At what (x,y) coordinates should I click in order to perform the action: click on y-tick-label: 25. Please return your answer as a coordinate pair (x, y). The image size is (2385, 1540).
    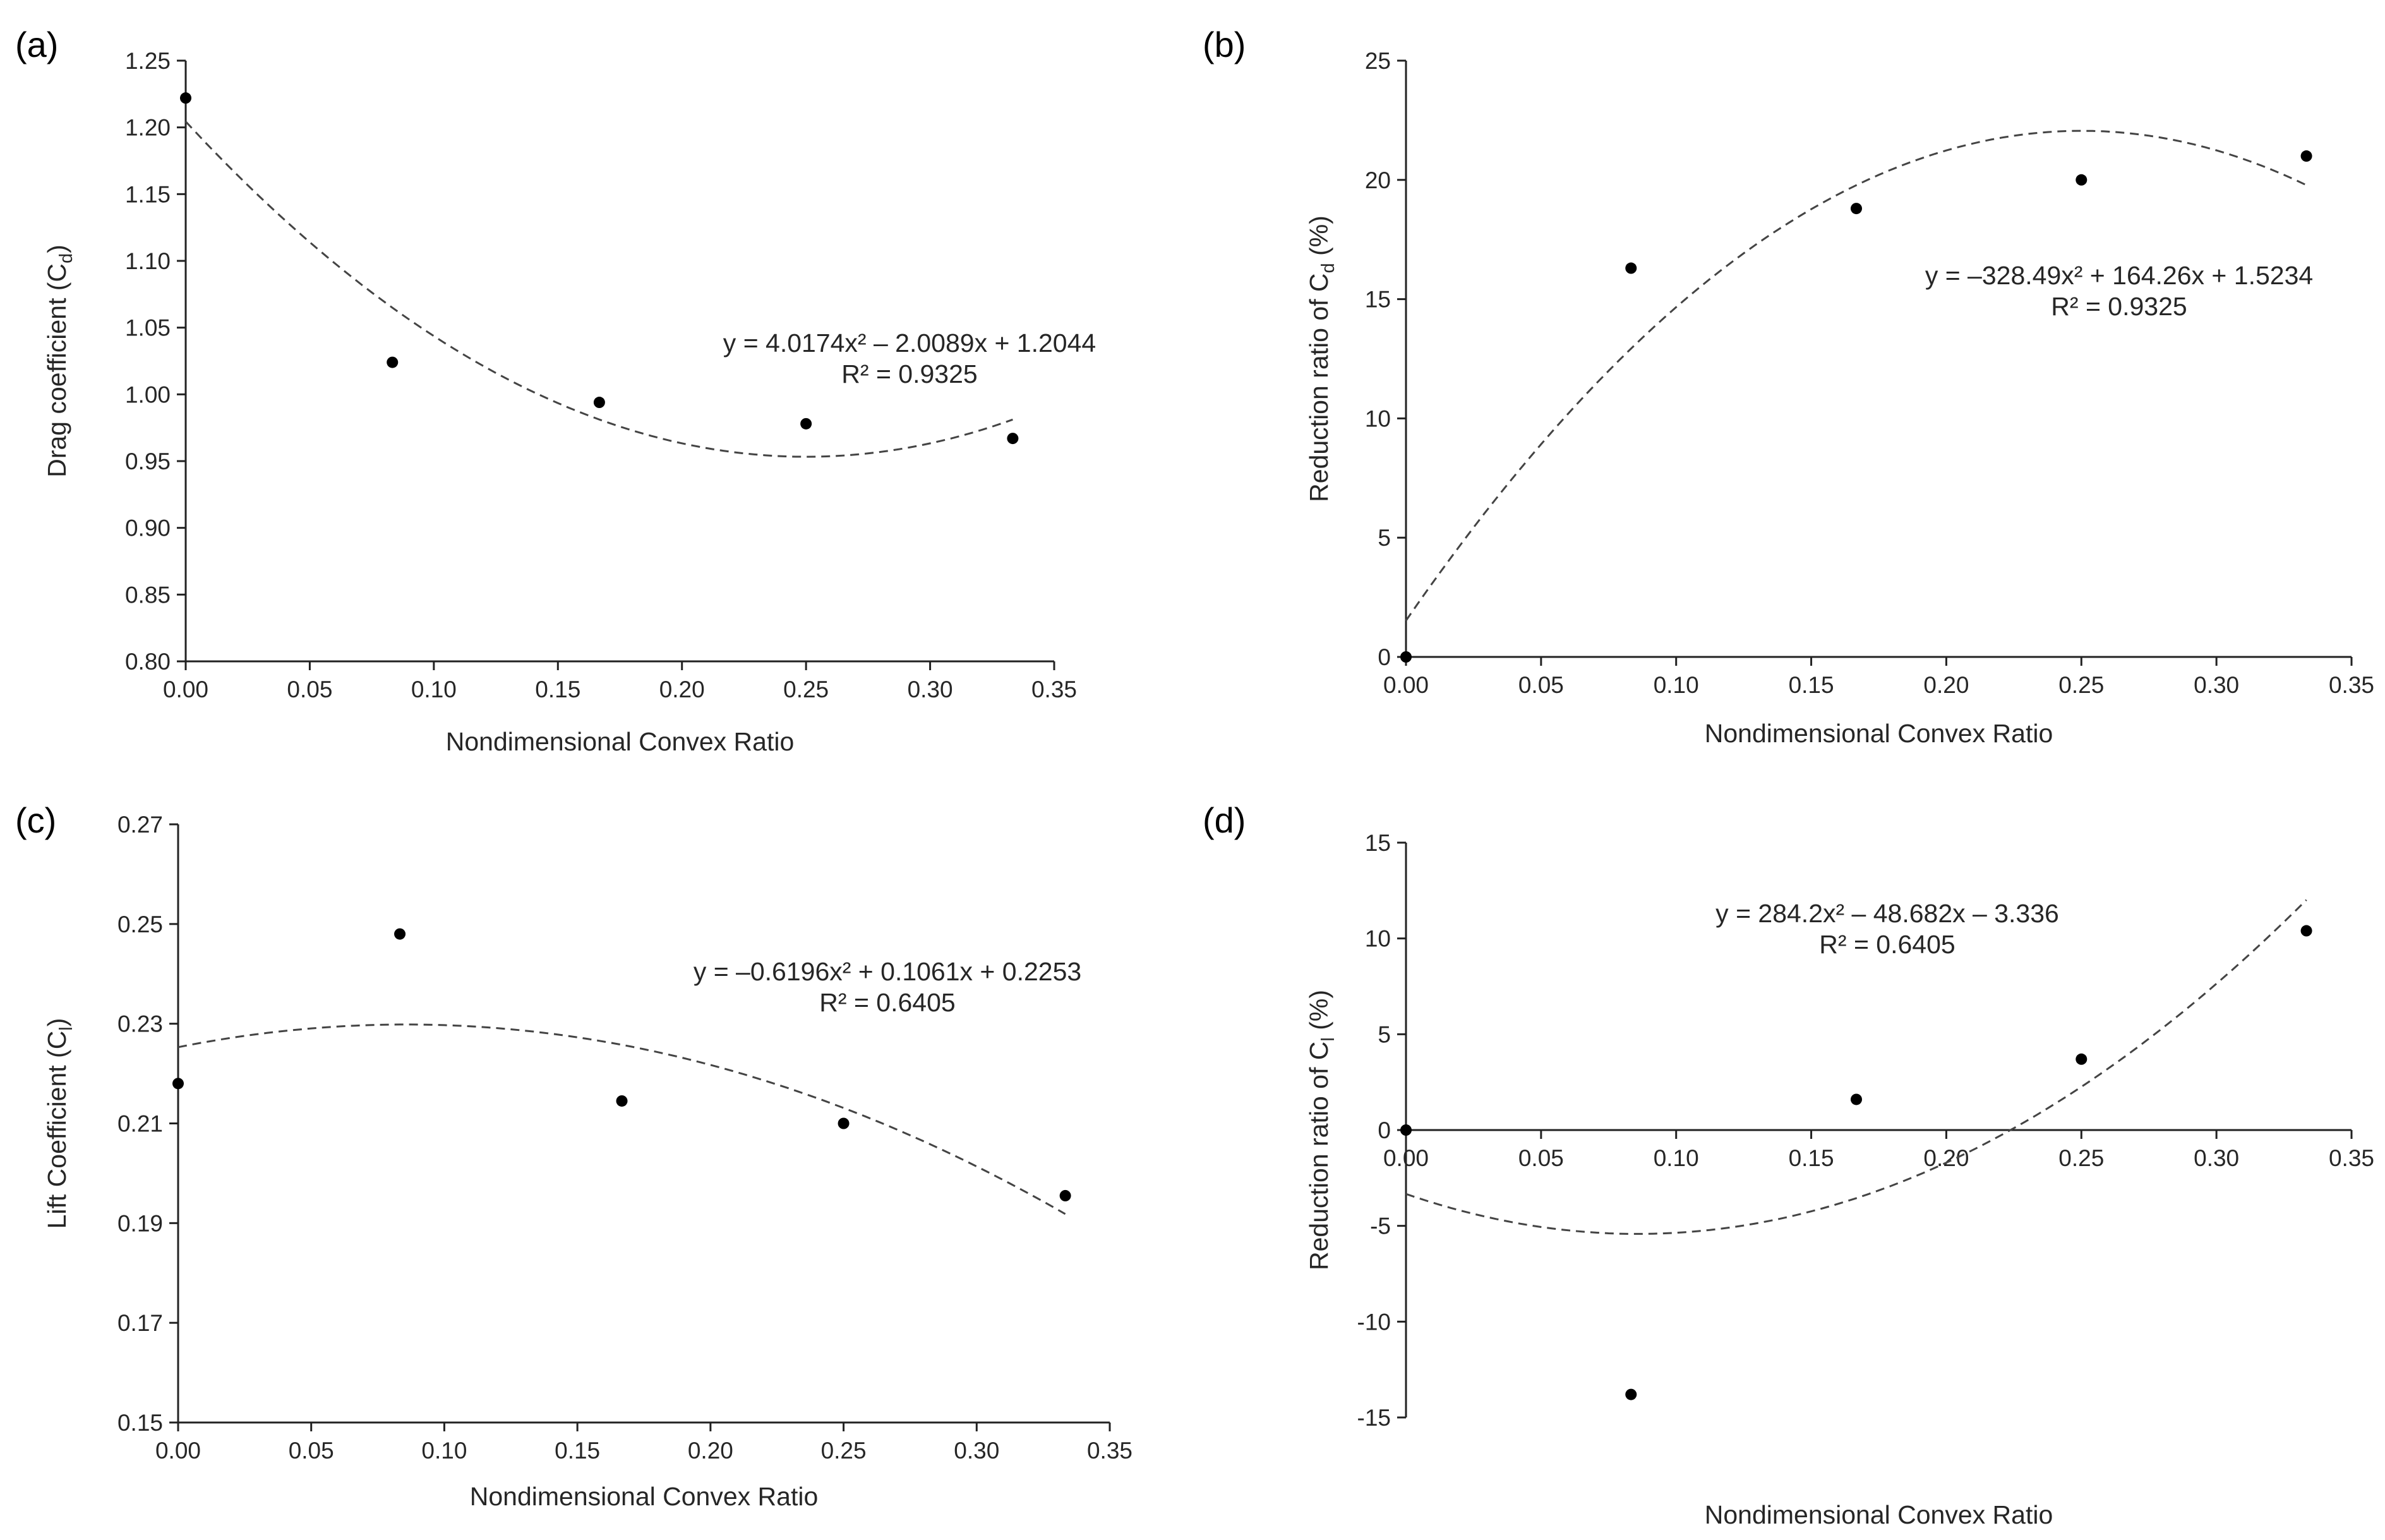
    Looking at the image, I should click on (1378, 61).